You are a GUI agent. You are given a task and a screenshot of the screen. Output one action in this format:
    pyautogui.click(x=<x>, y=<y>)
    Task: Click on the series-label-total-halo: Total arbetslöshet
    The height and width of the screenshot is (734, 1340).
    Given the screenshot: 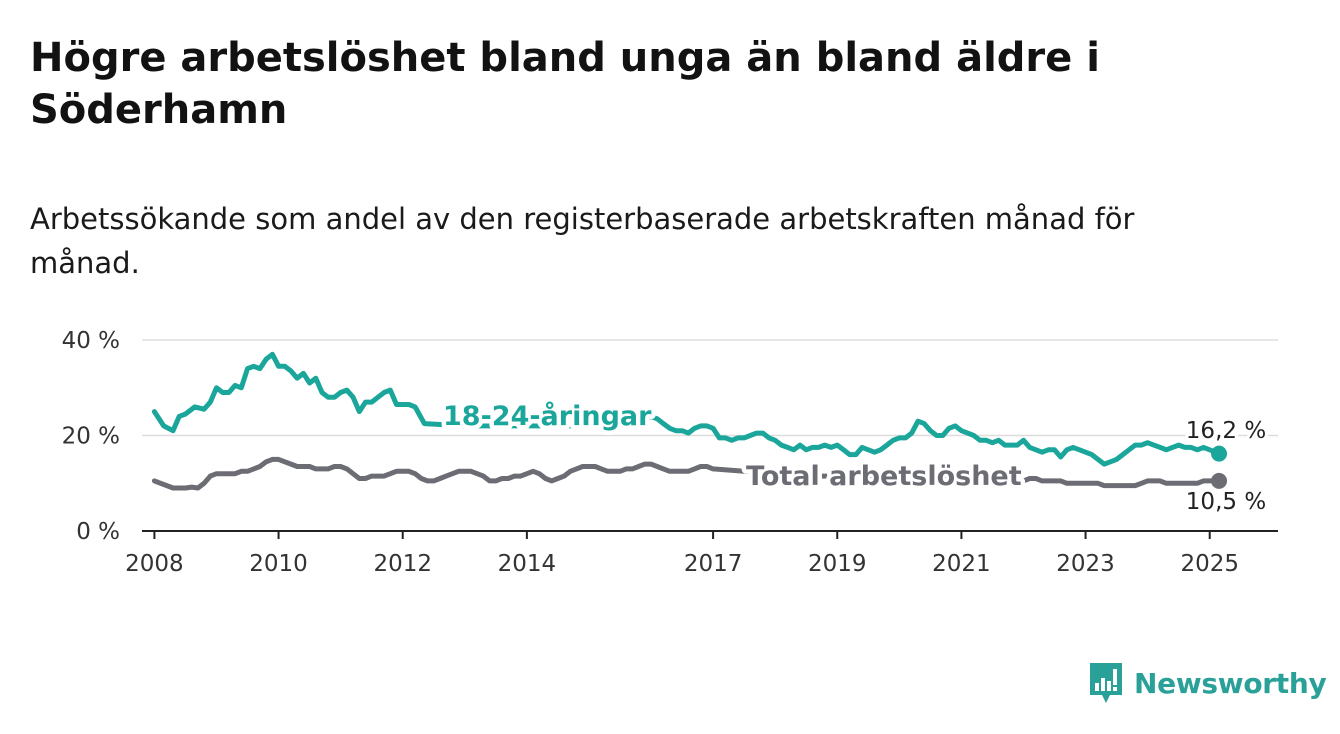 What is the action you would take?
    pyautogui.click(x=884, y=476)
    